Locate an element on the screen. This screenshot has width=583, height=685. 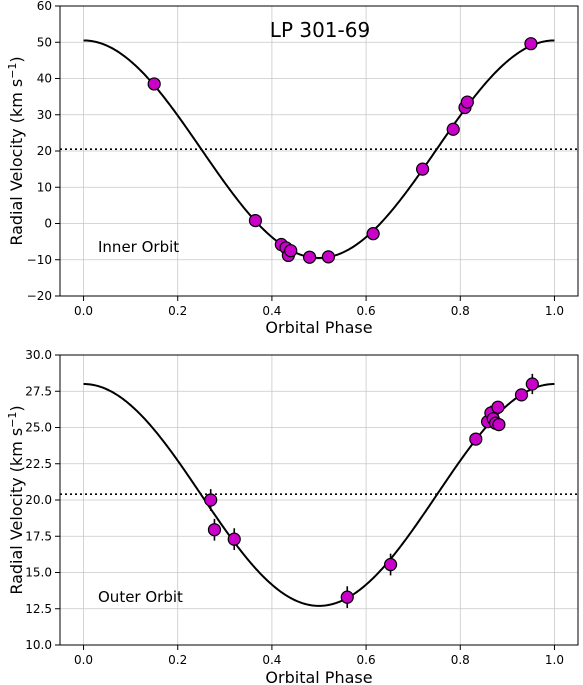
y-tick-label: 30 is located at coordinates (44, 115).